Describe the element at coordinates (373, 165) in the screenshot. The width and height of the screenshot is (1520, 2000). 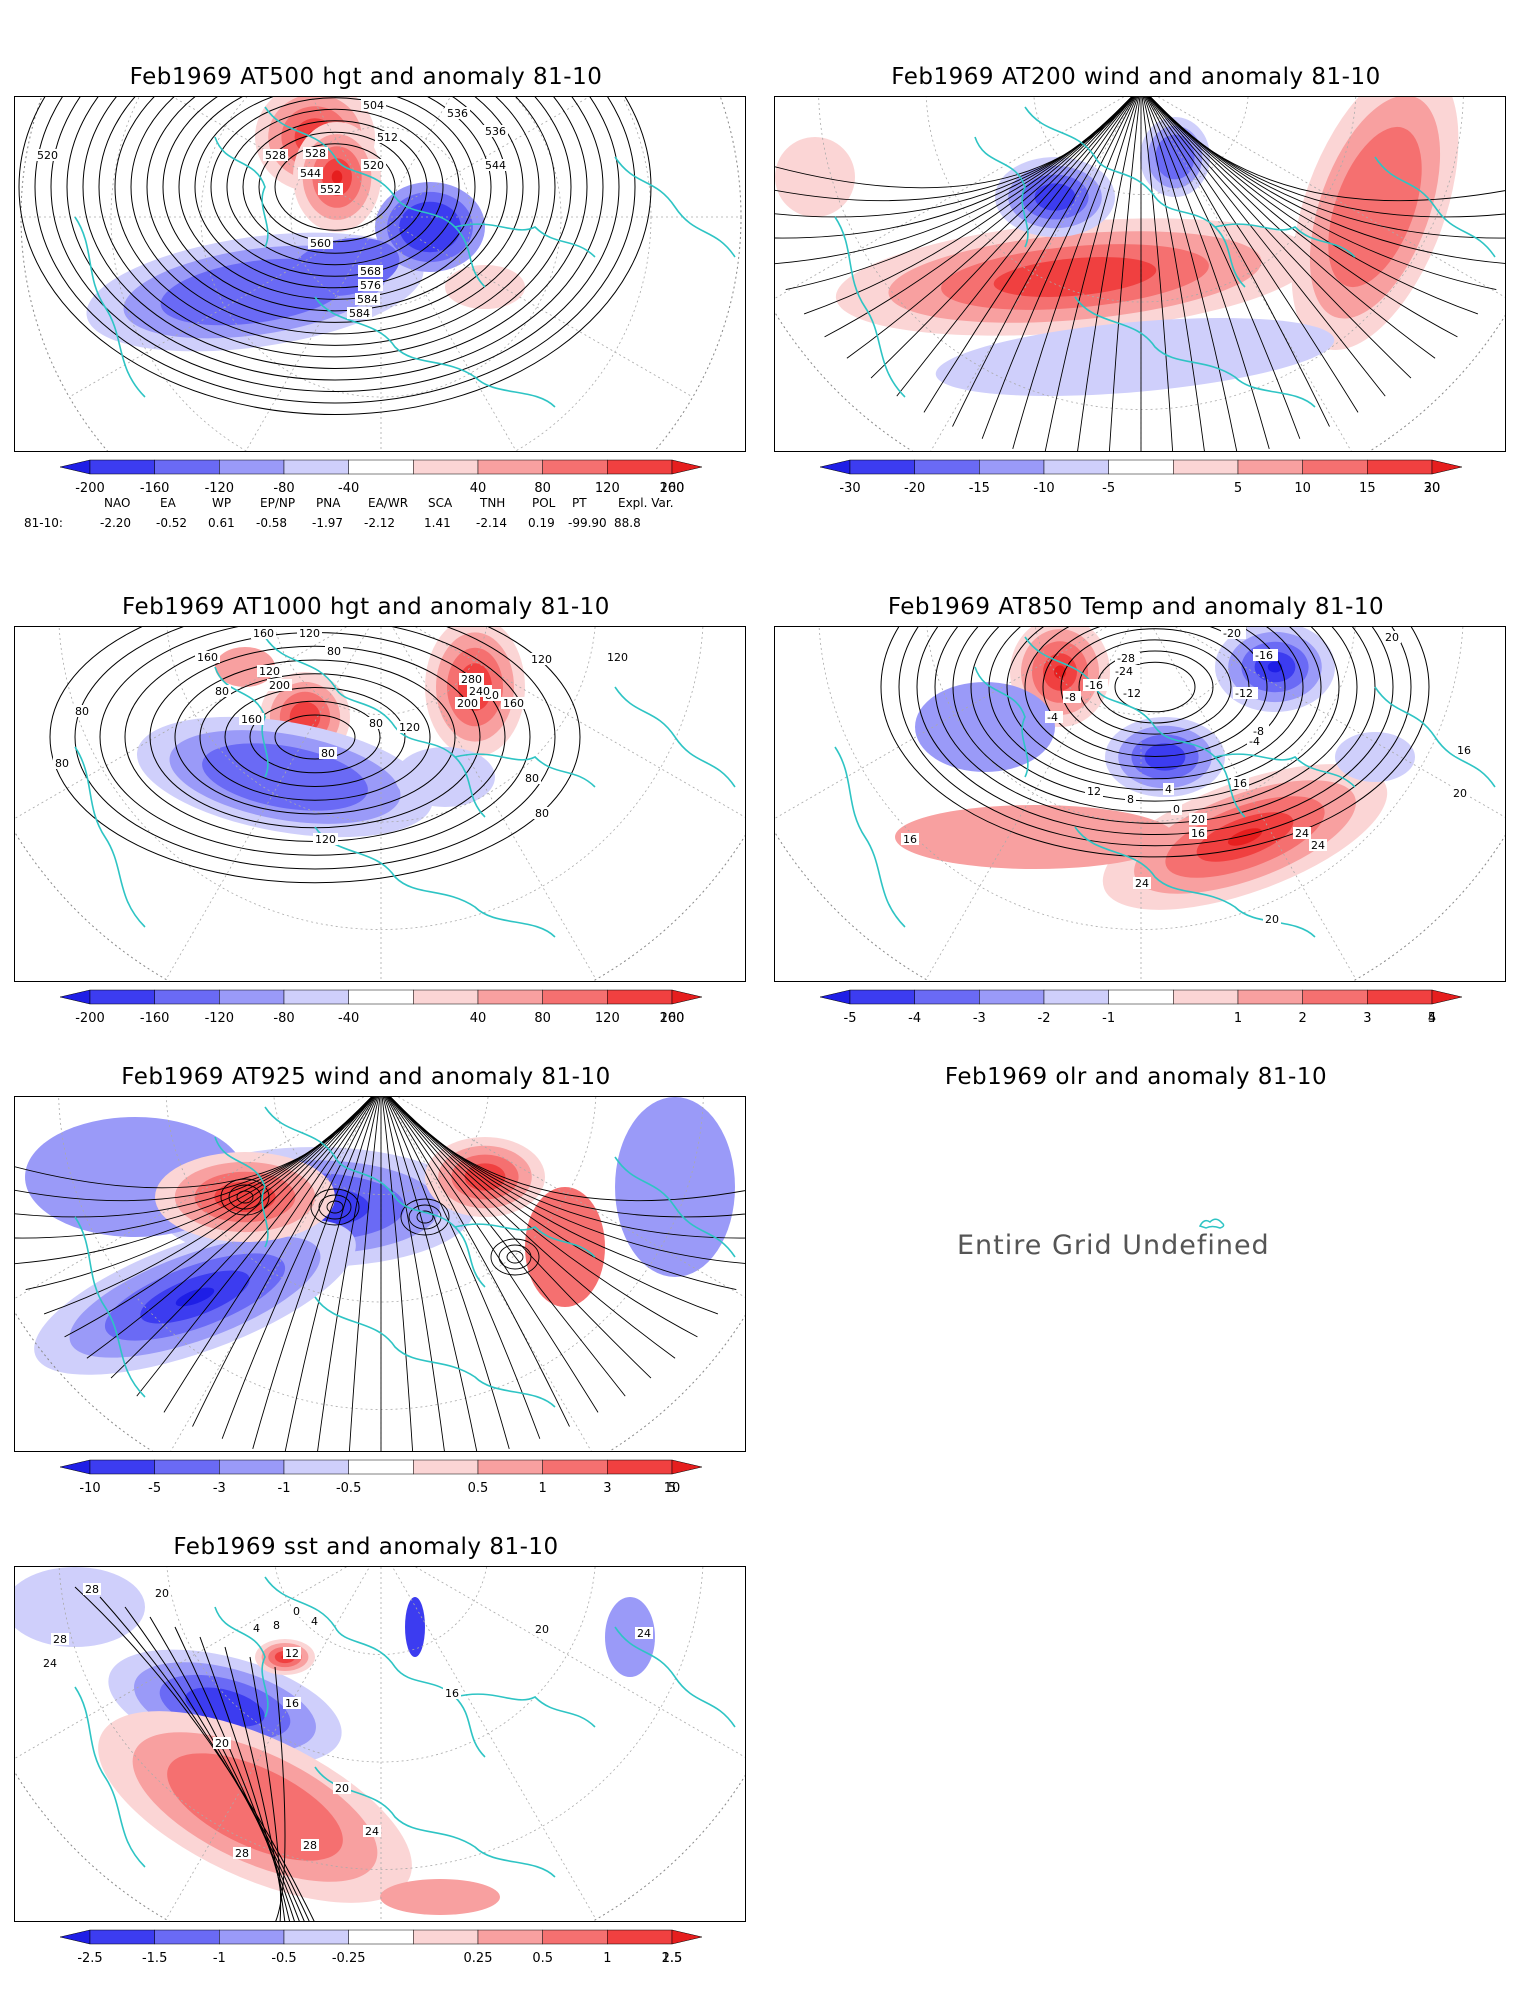
I see `contour-label: 520` at that location.